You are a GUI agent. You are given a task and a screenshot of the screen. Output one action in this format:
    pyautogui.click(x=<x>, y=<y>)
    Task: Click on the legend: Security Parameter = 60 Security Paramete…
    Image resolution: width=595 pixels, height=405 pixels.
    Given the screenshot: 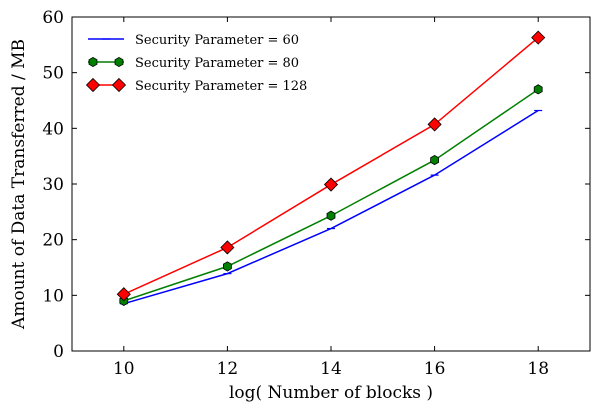 What is the action you would take?
    pyautogui.click(x=196, y=63)
    